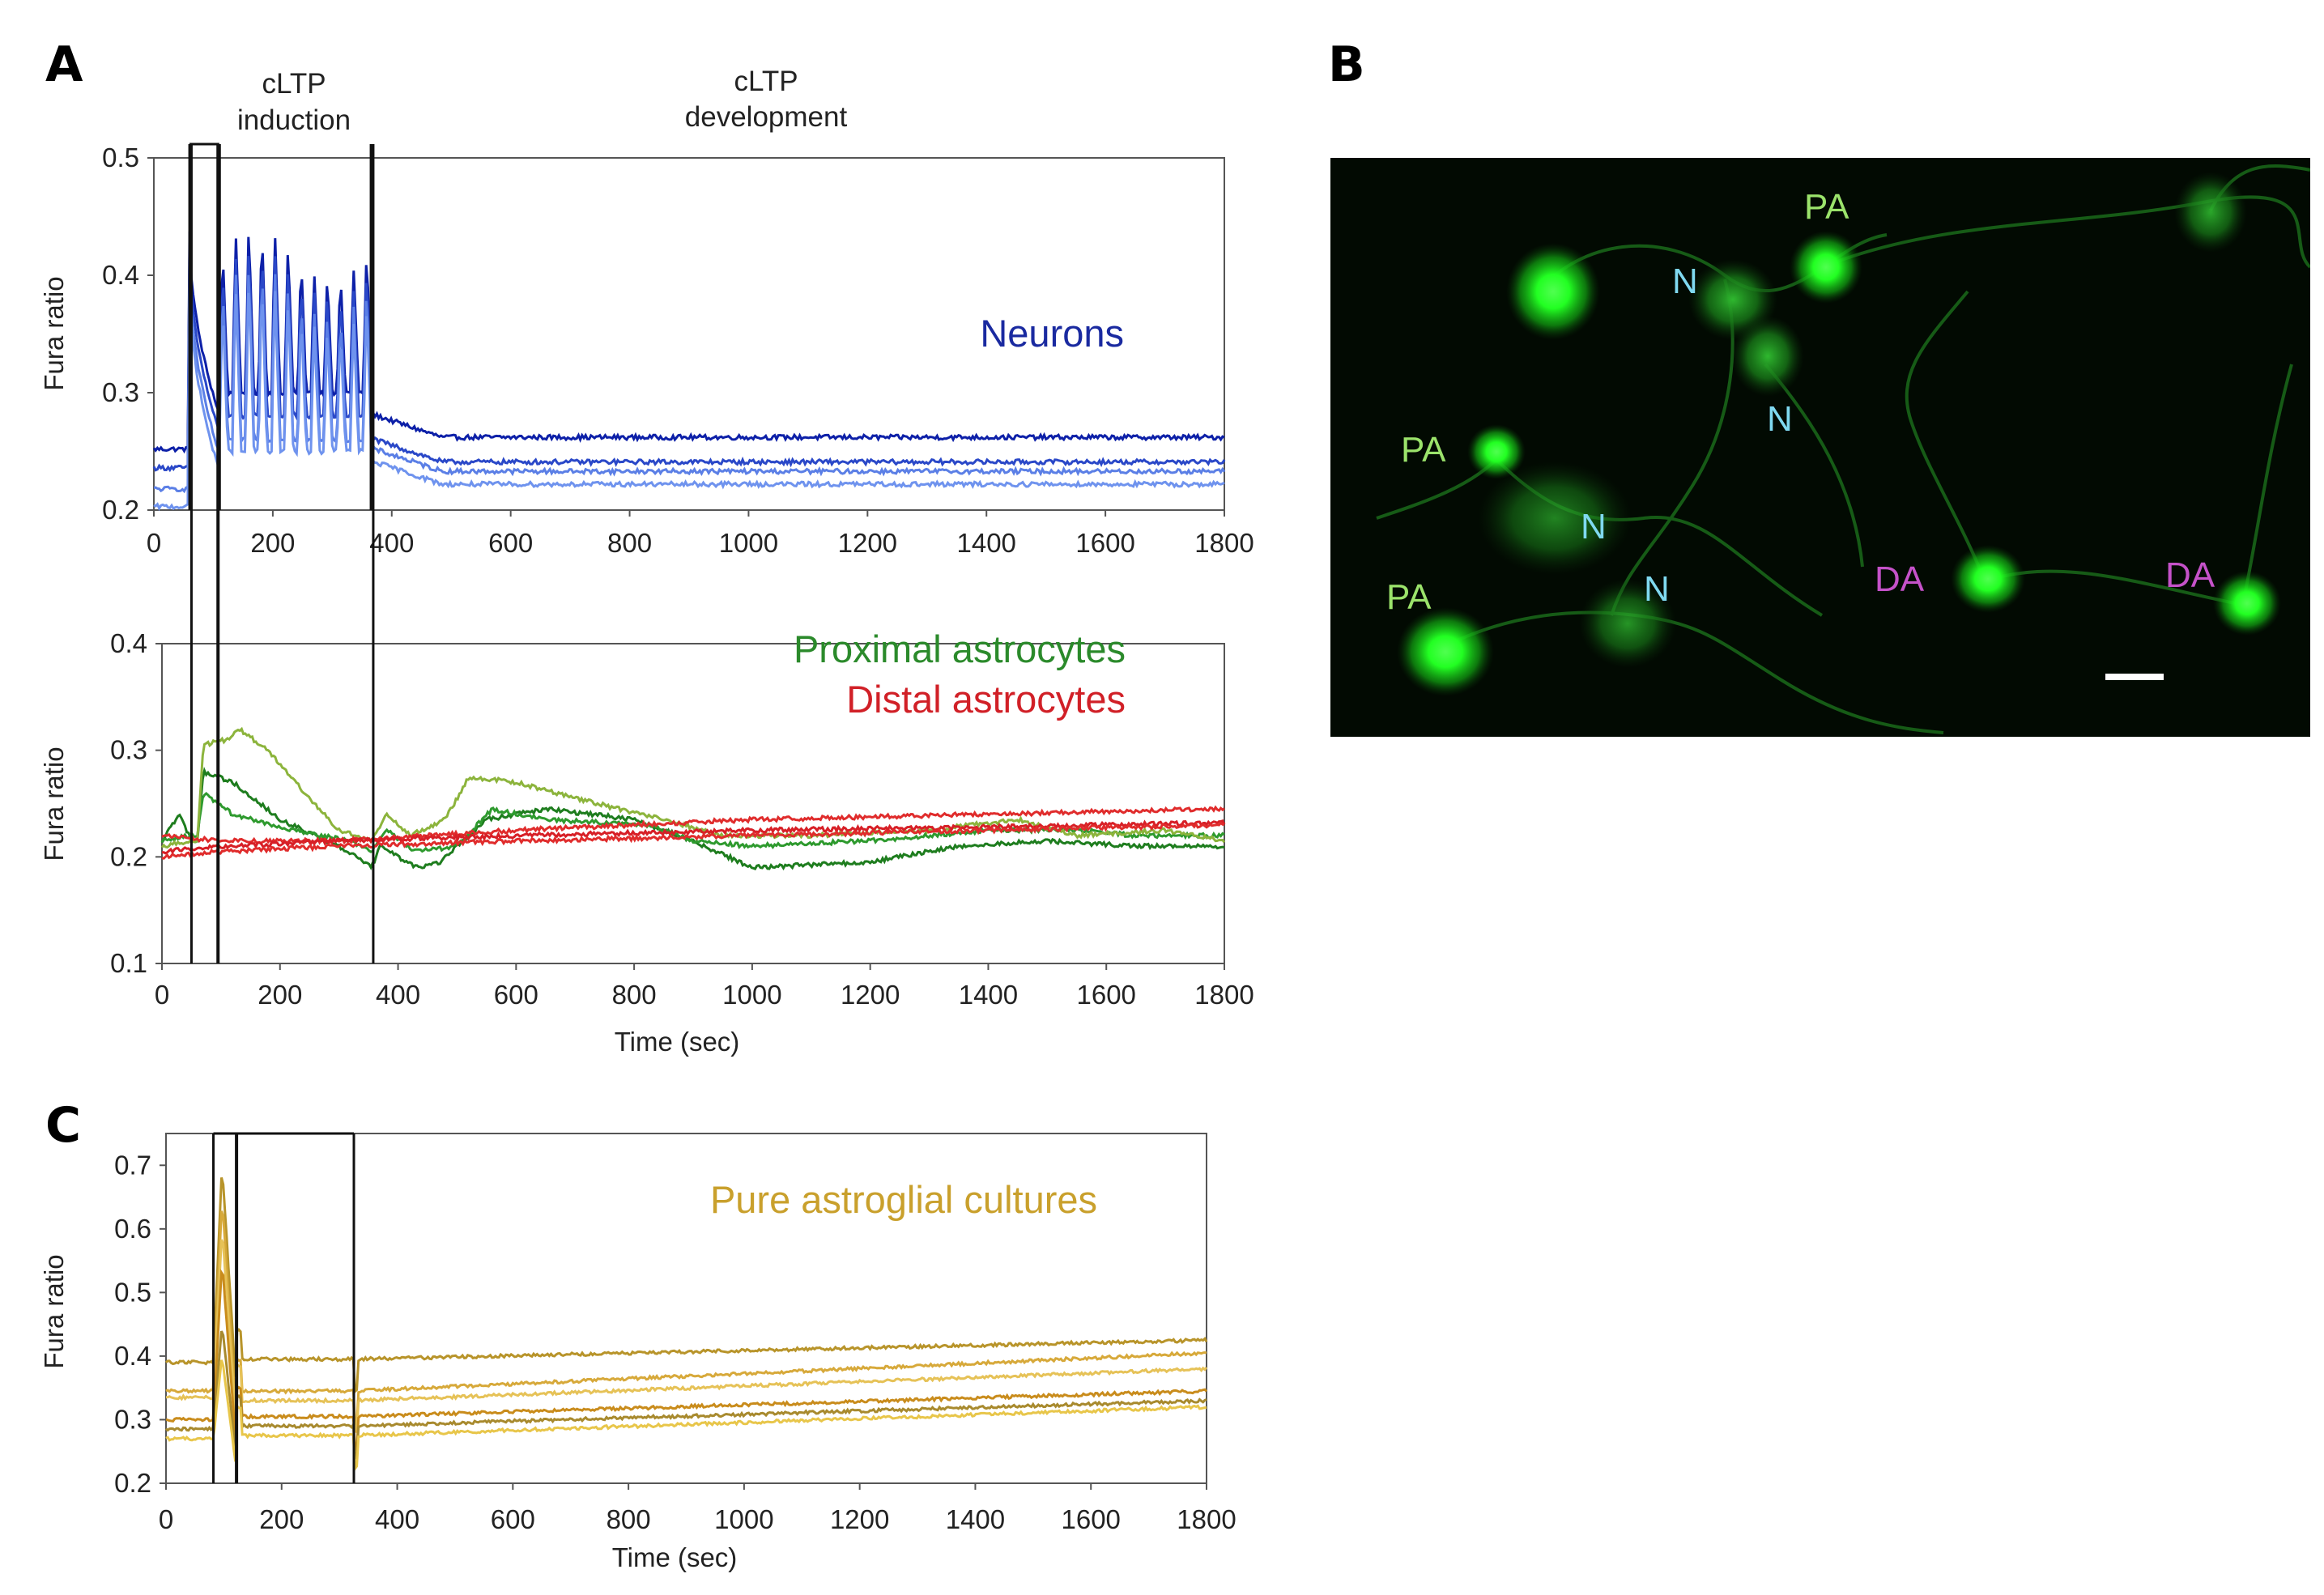 The height and width of the screenshot is (1595, 2324). Describe the element at coordinates (128, 963) in the screenshot. I see `y-tick-label: 0.1` at that location.